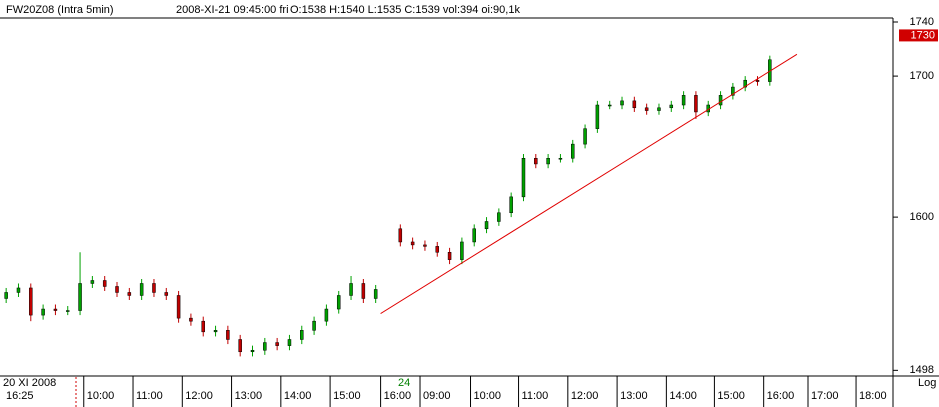 This screenshot has width=939, height=407. Describe the element at coordinates (437, 396) in the screenshot. I see `x-tick-label: 09:00` at that location.